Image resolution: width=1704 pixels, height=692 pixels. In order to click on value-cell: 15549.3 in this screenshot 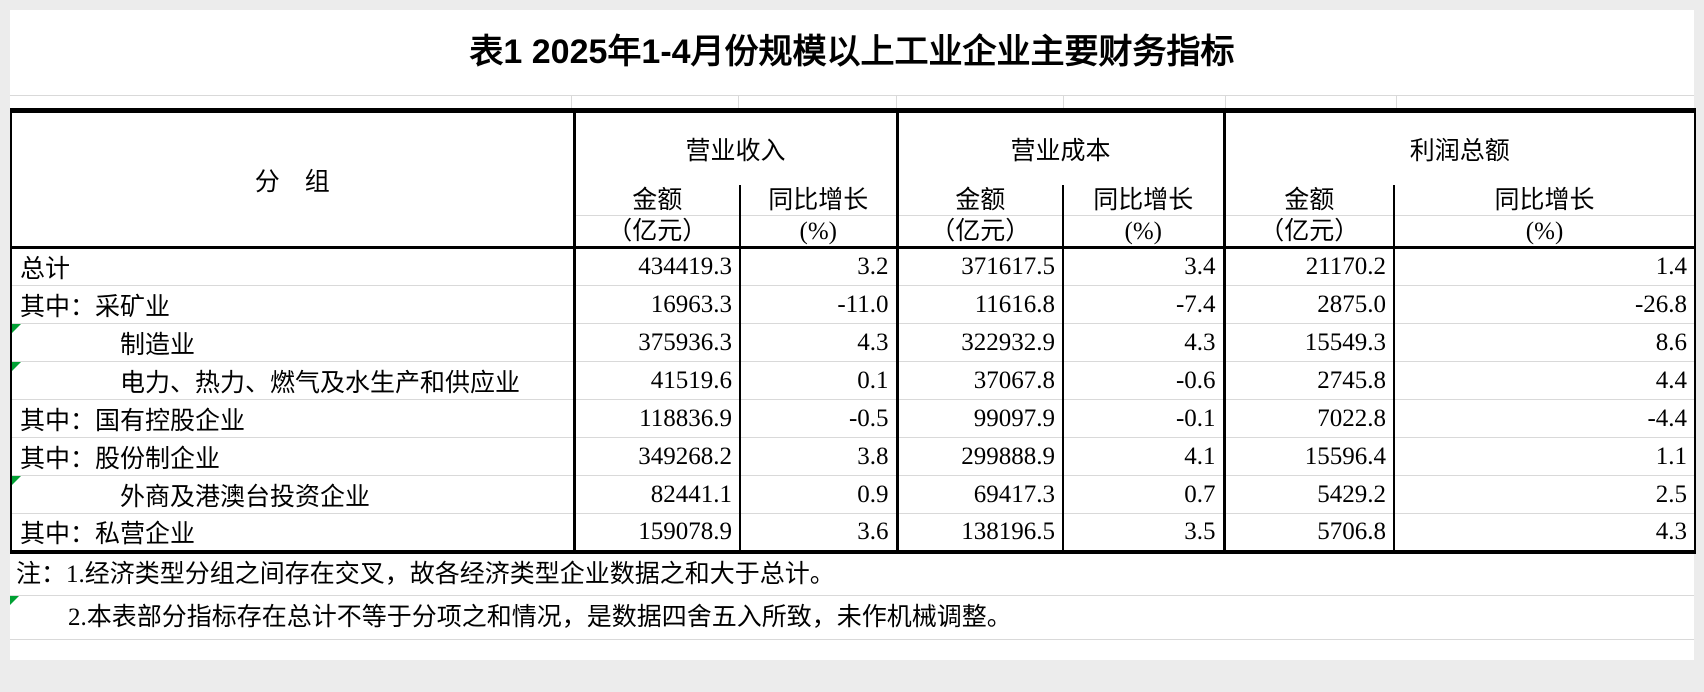, I will do `click(1308, 342)`.